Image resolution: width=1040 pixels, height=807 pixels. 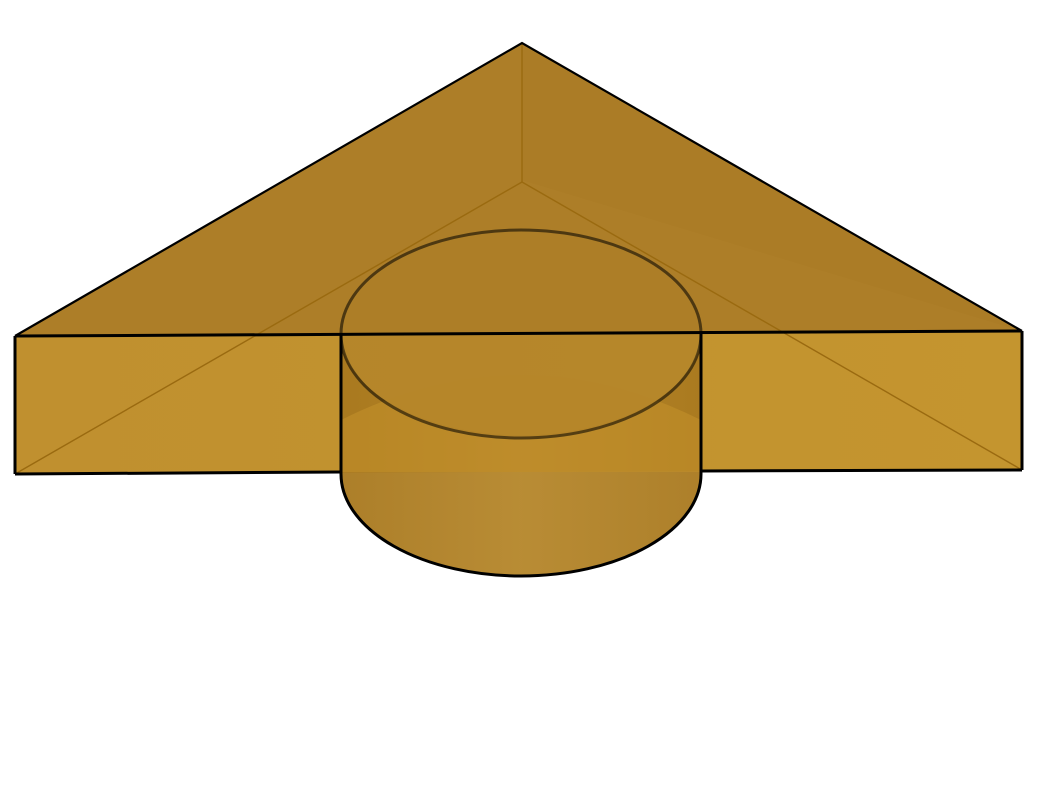 What do you see at coordinates (518, 333) in the screenshot?
I see `prism-front-top-edge` at bounding box center [518, 333].